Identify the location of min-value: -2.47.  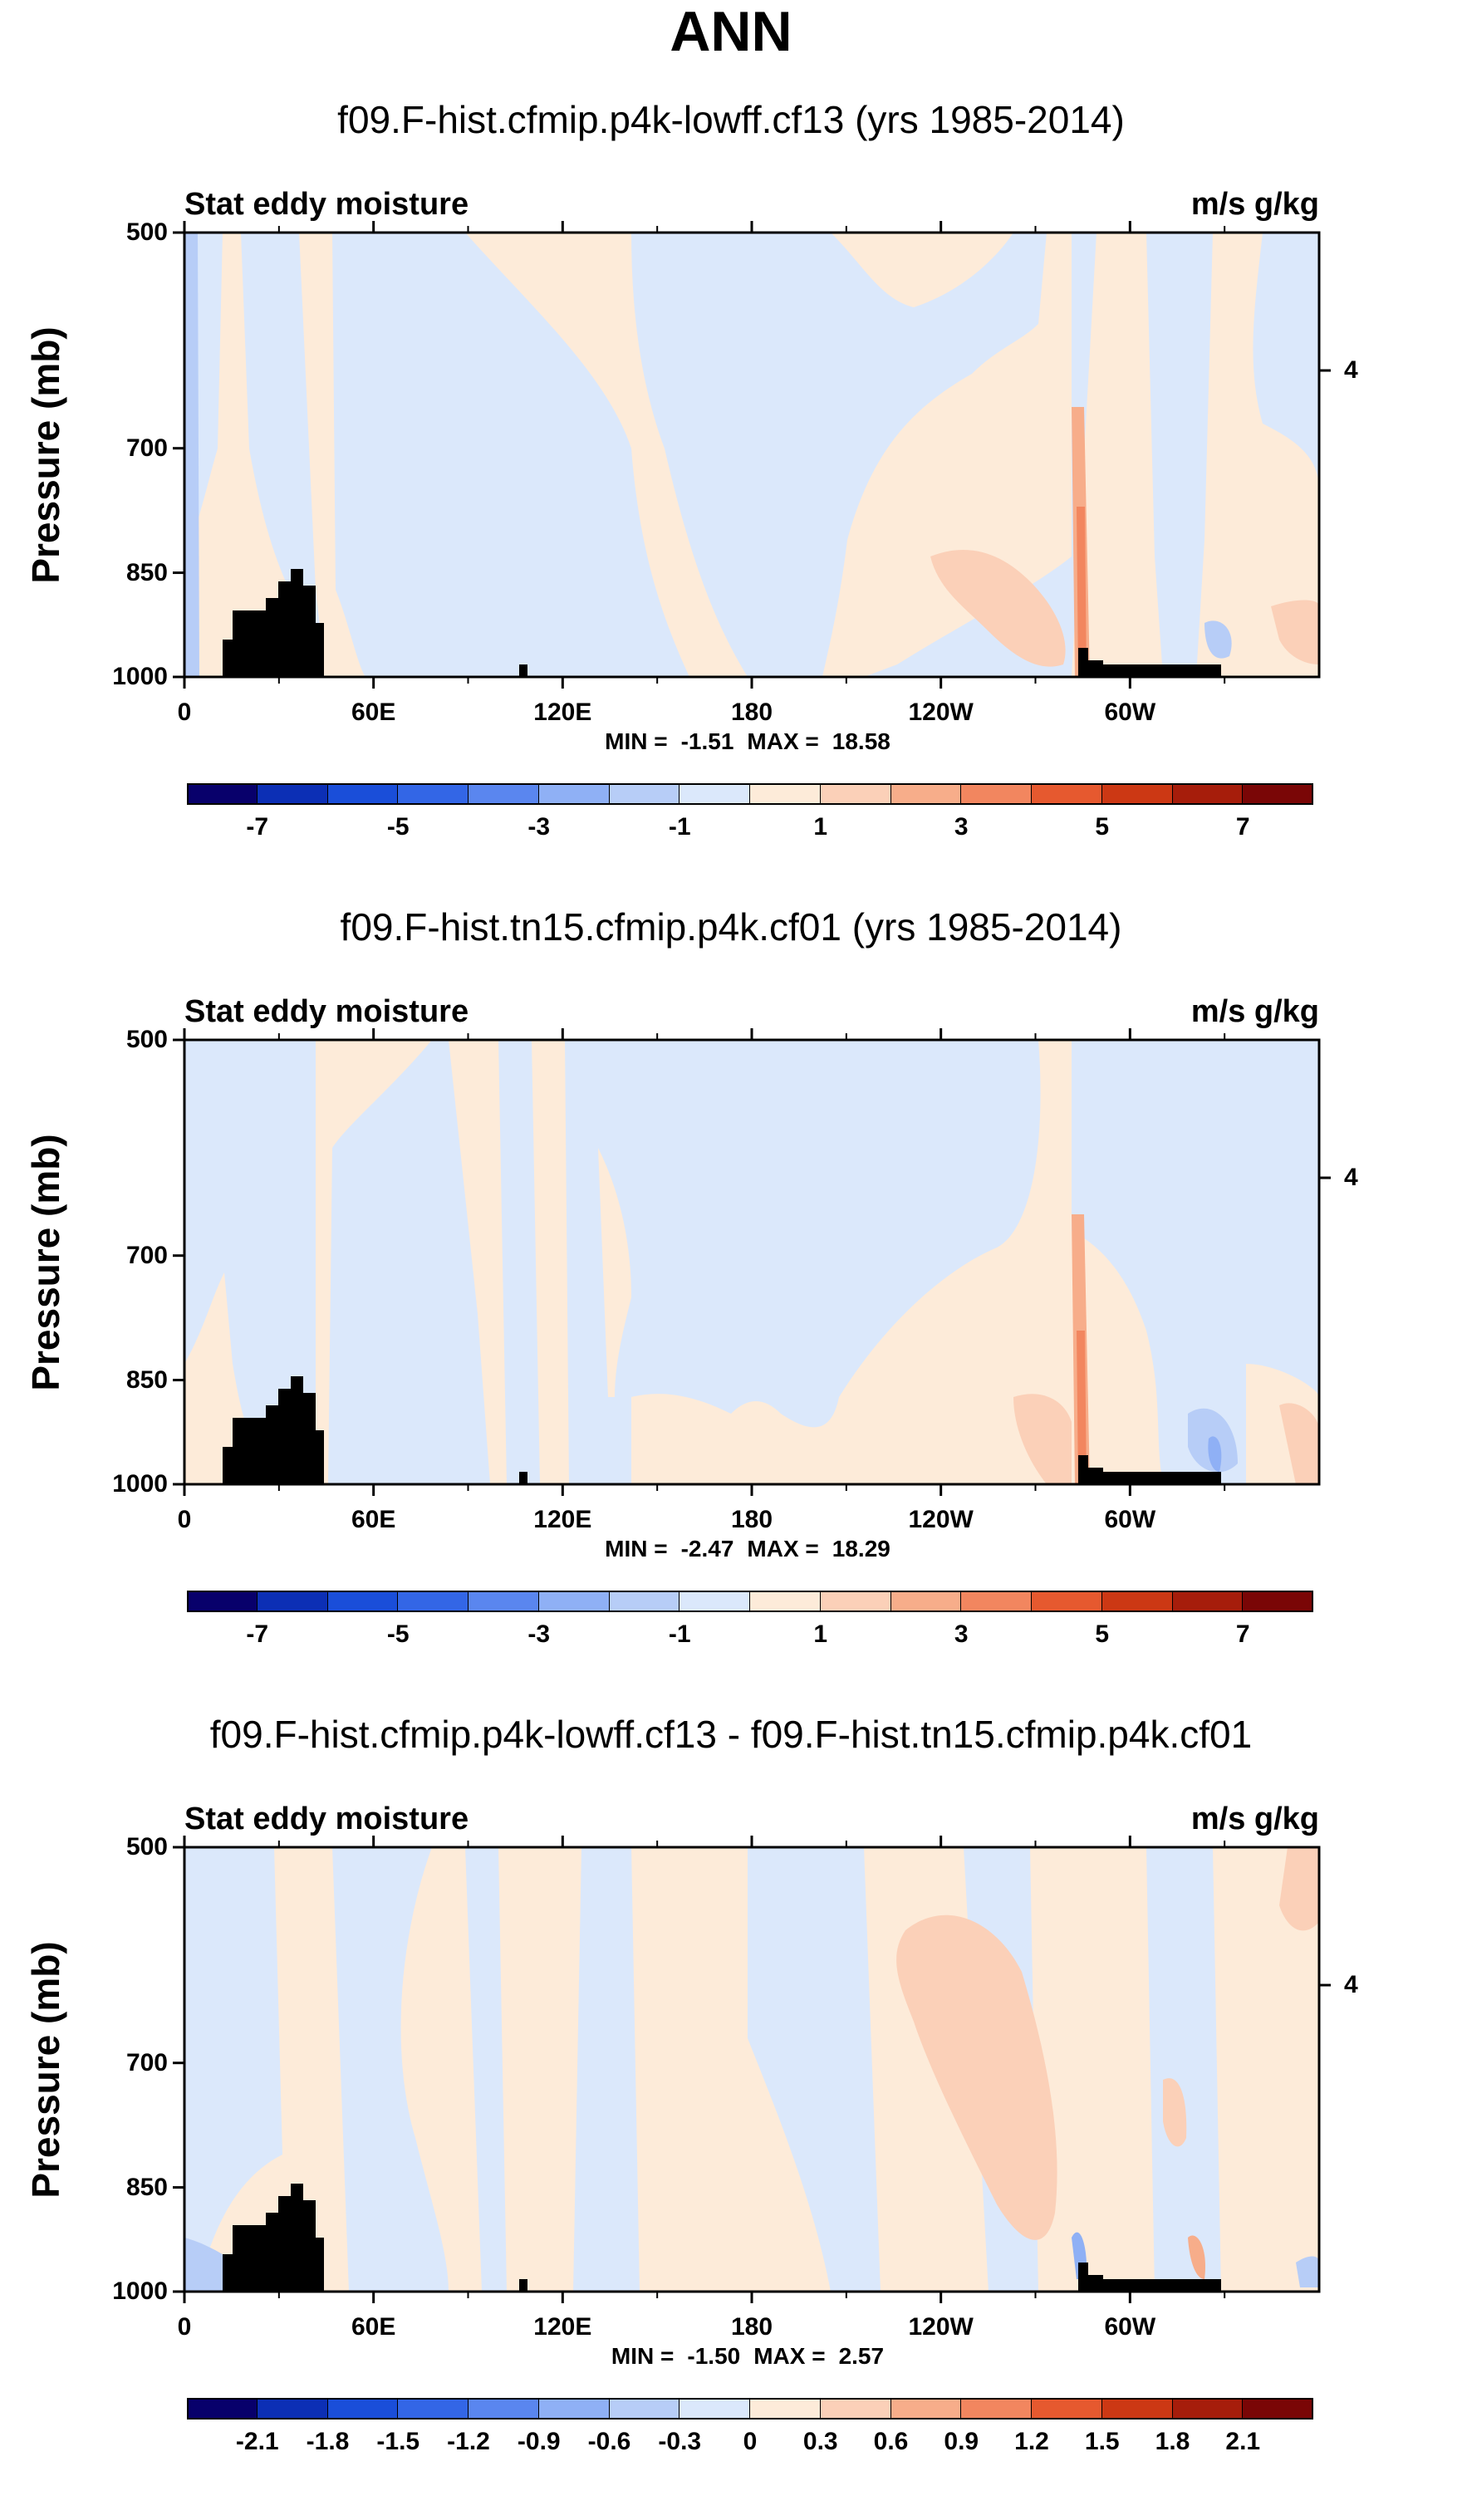
(707, 1549).